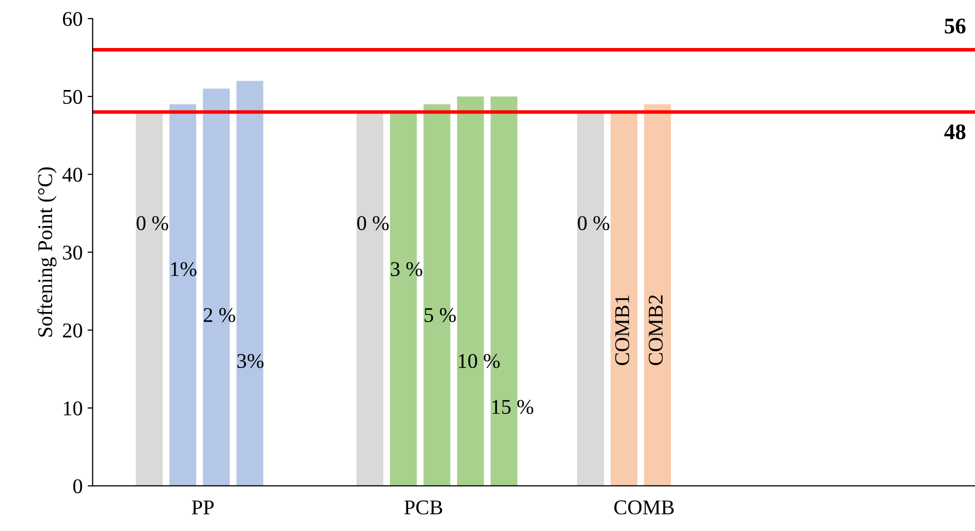 Image resolution: width=975 pixels, height=531 pixels. What do you see at coordinates (513, 407) in the screenshot?
I see `annotation: 15 %` at bounding box center [513, 407].